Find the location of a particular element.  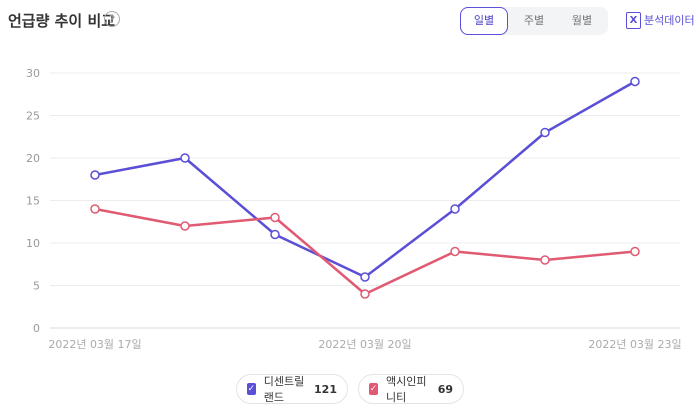

y-tick-label: 10 is located at coordinates (33, 243).